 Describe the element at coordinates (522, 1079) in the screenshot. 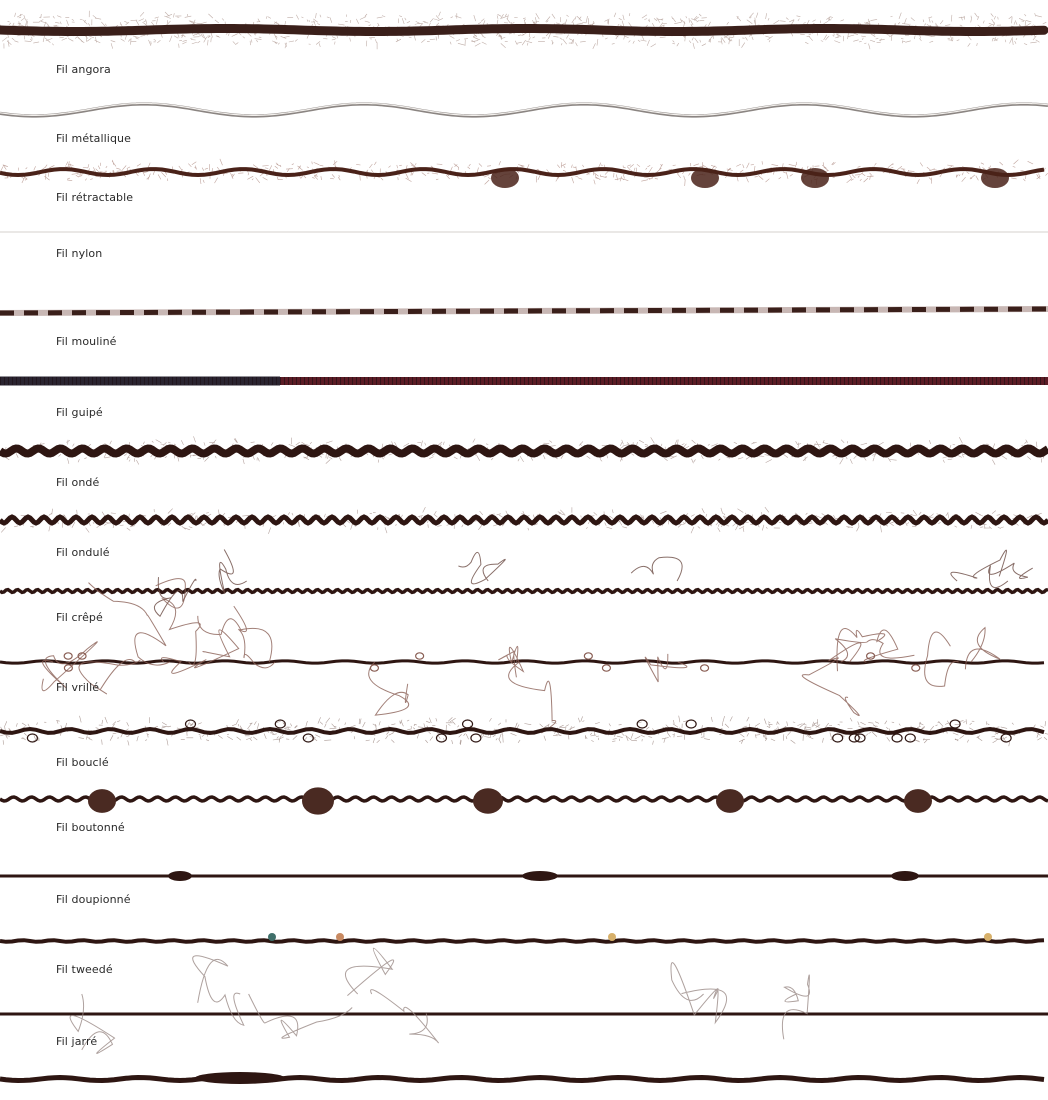

I see `yarn-strand-bottom` at that location.